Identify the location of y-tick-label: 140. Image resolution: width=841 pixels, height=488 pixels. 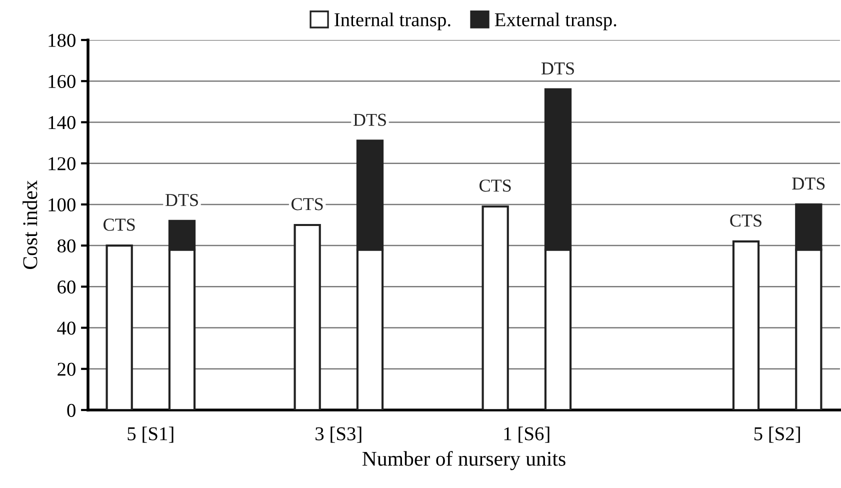
(62, 123).